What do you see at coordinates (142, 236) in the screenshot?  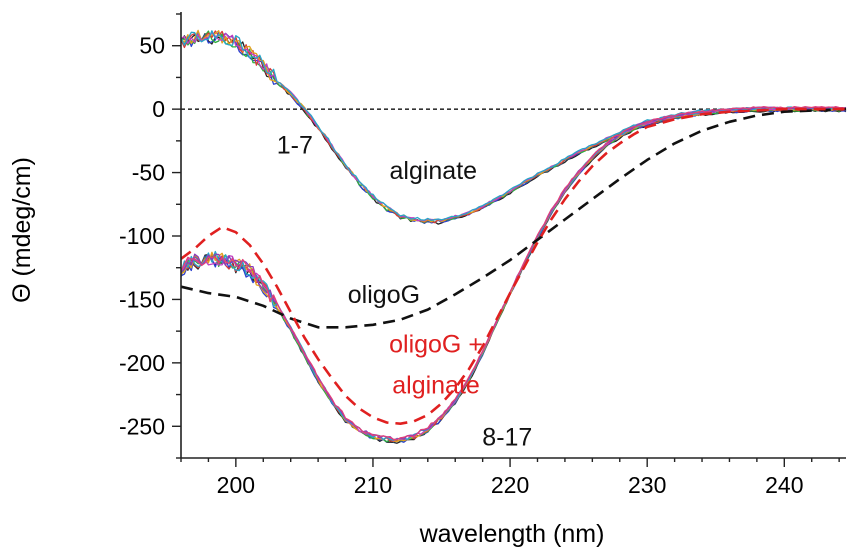 I see `y-tick-label: -100` at bounding box center [142, 236].